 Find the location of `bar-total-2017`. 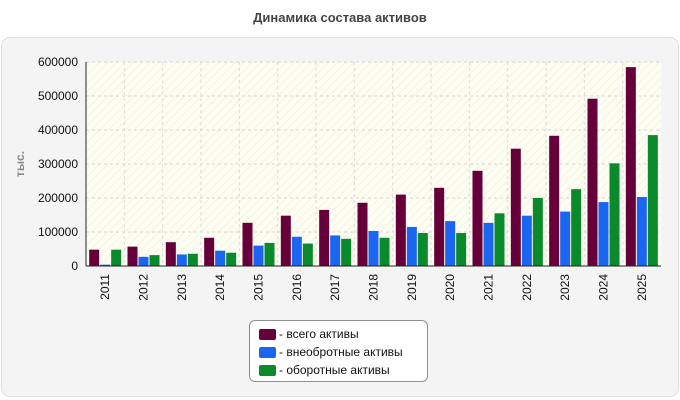

bar-total-2017 is located at coordinates (324, 237).